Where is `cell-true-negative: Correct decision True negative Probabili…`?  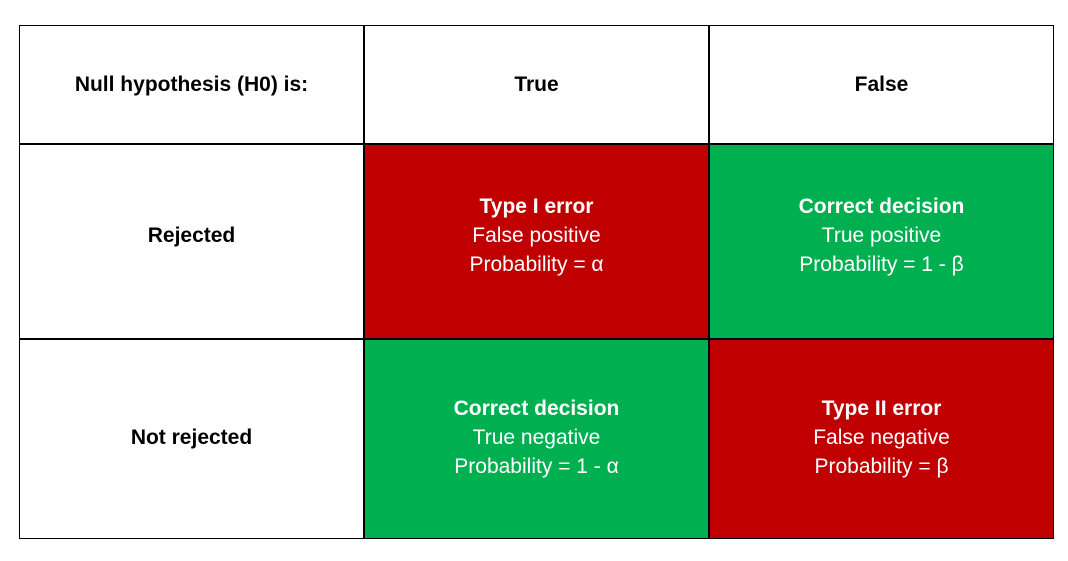
cell-true-negative: Correct decision True negative Probabili… is located at coordinates (536, 439).